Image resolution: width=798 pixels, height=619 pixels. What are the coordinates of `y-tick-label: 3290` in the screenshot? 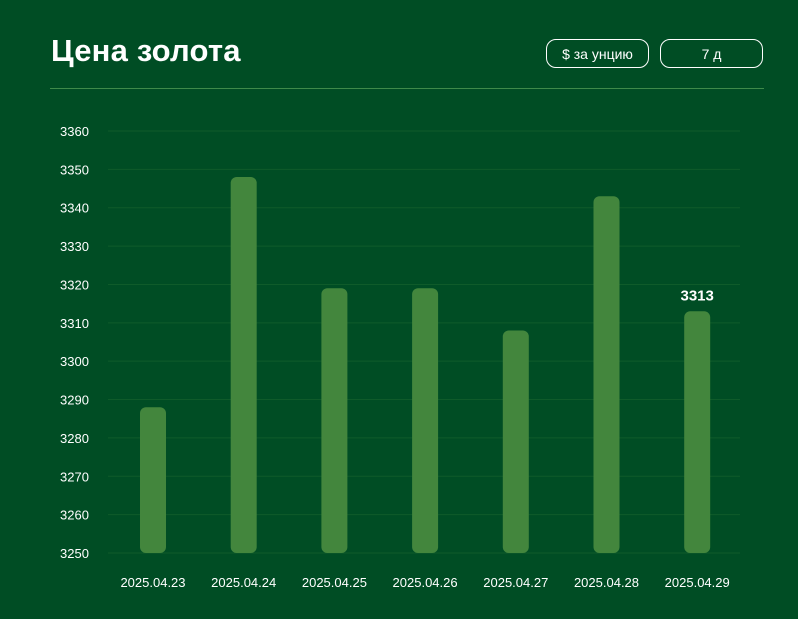 It's located at (74, 400).